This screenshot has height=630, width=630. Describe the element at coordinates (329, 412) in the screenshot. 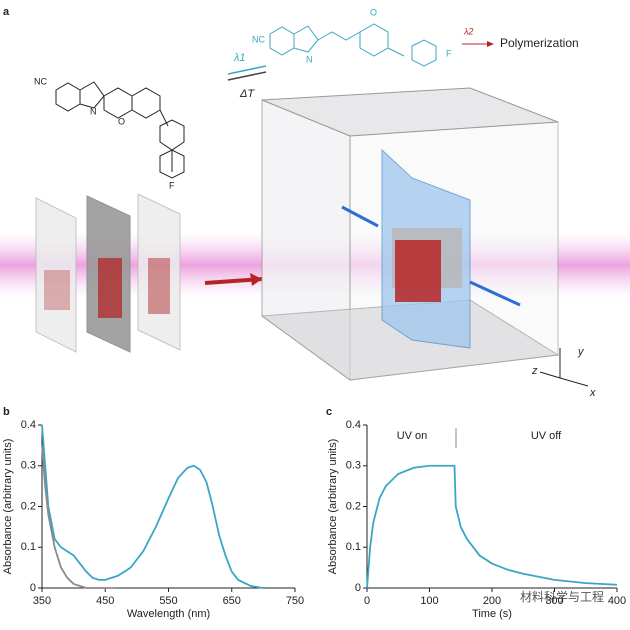

I see `panel-label: c` at that location.